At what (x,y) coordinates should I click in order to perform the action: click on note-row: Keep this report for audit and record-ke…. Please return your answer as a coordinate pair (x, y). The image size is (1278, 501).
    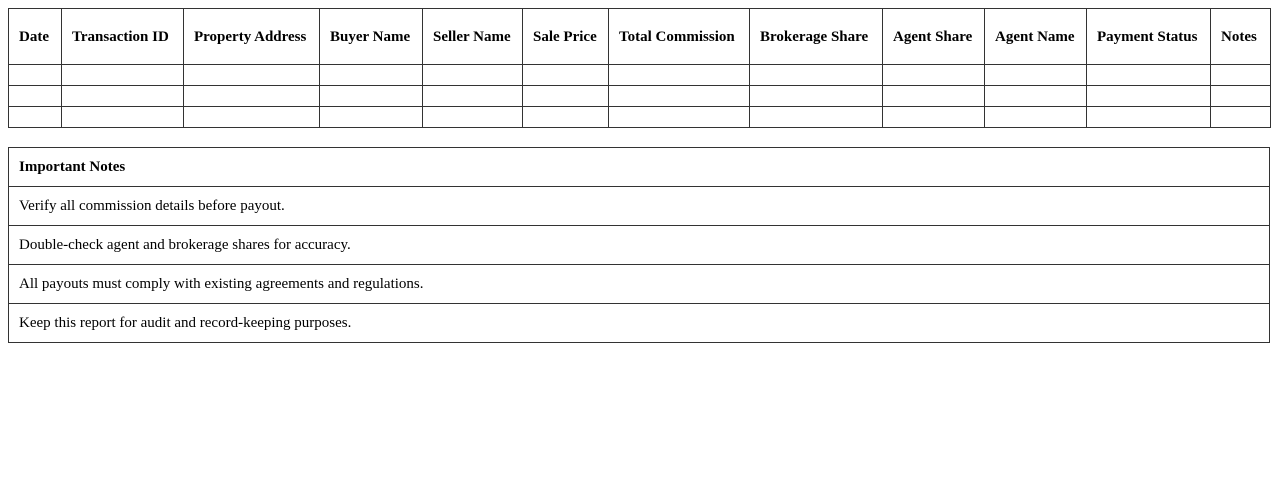
    Looking at the image, I should click on (639, 323).